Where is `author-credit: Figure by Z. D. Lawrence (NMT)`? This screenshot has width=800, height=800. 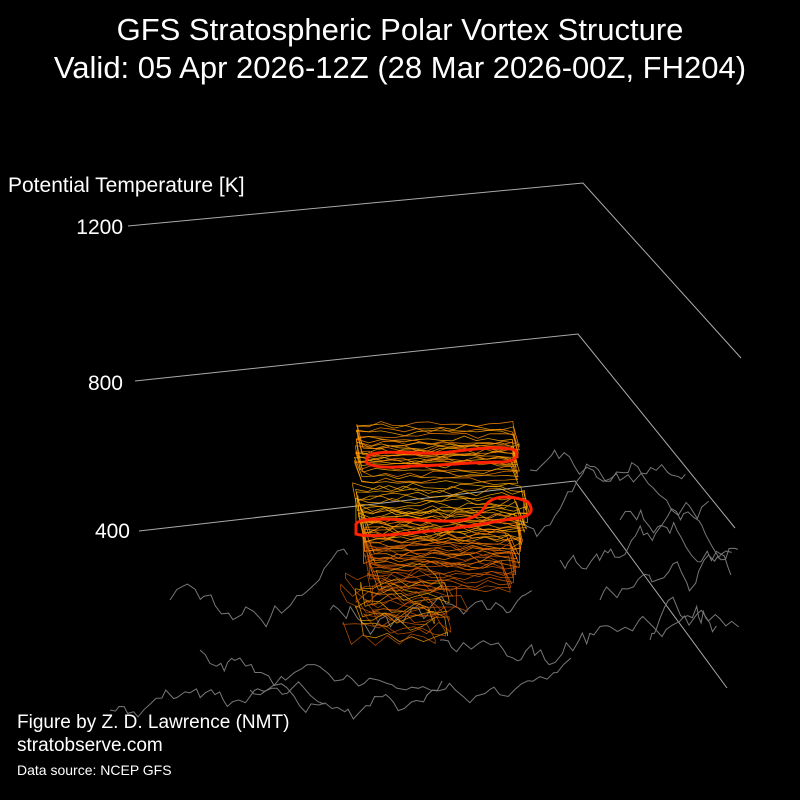
author-credit: Figure by Z. D. Lawrence (NMT) is located at coordinates (153, 722).